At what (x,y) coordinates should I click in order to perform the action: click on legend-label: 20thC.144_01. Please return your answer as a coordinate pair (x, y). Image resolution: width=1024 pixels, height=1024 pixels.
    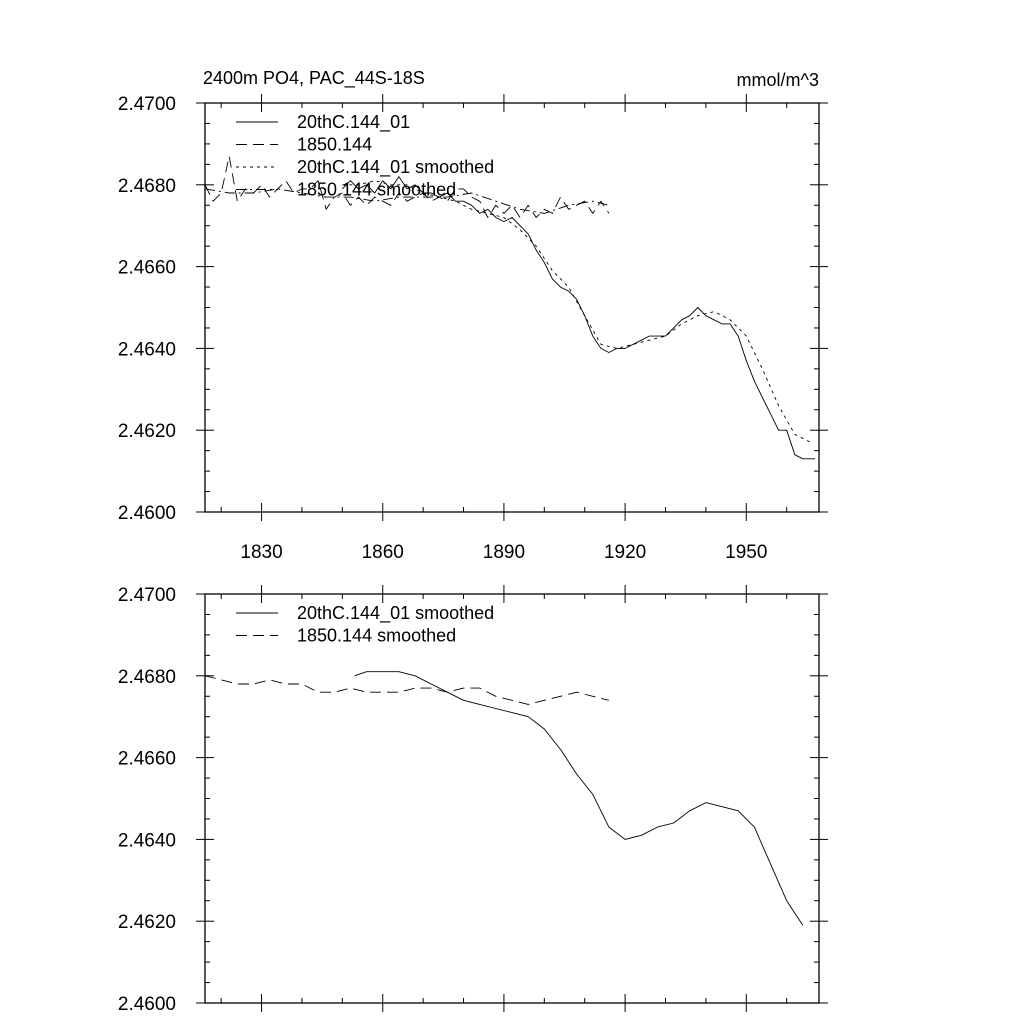
    Looking at the image, I should click on (353, 122).